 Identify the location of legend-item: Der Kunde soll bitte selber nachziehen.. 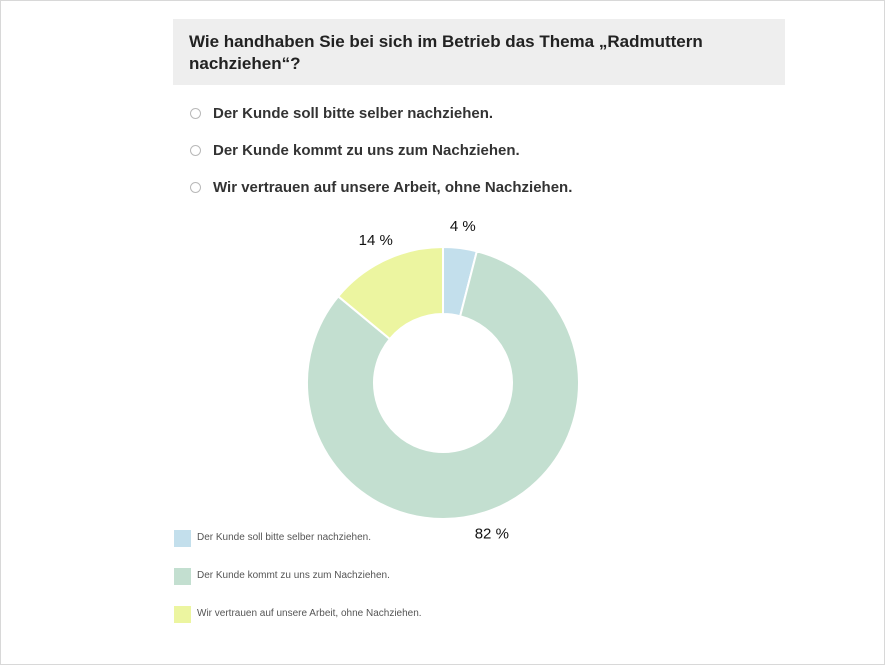
(374, 549).